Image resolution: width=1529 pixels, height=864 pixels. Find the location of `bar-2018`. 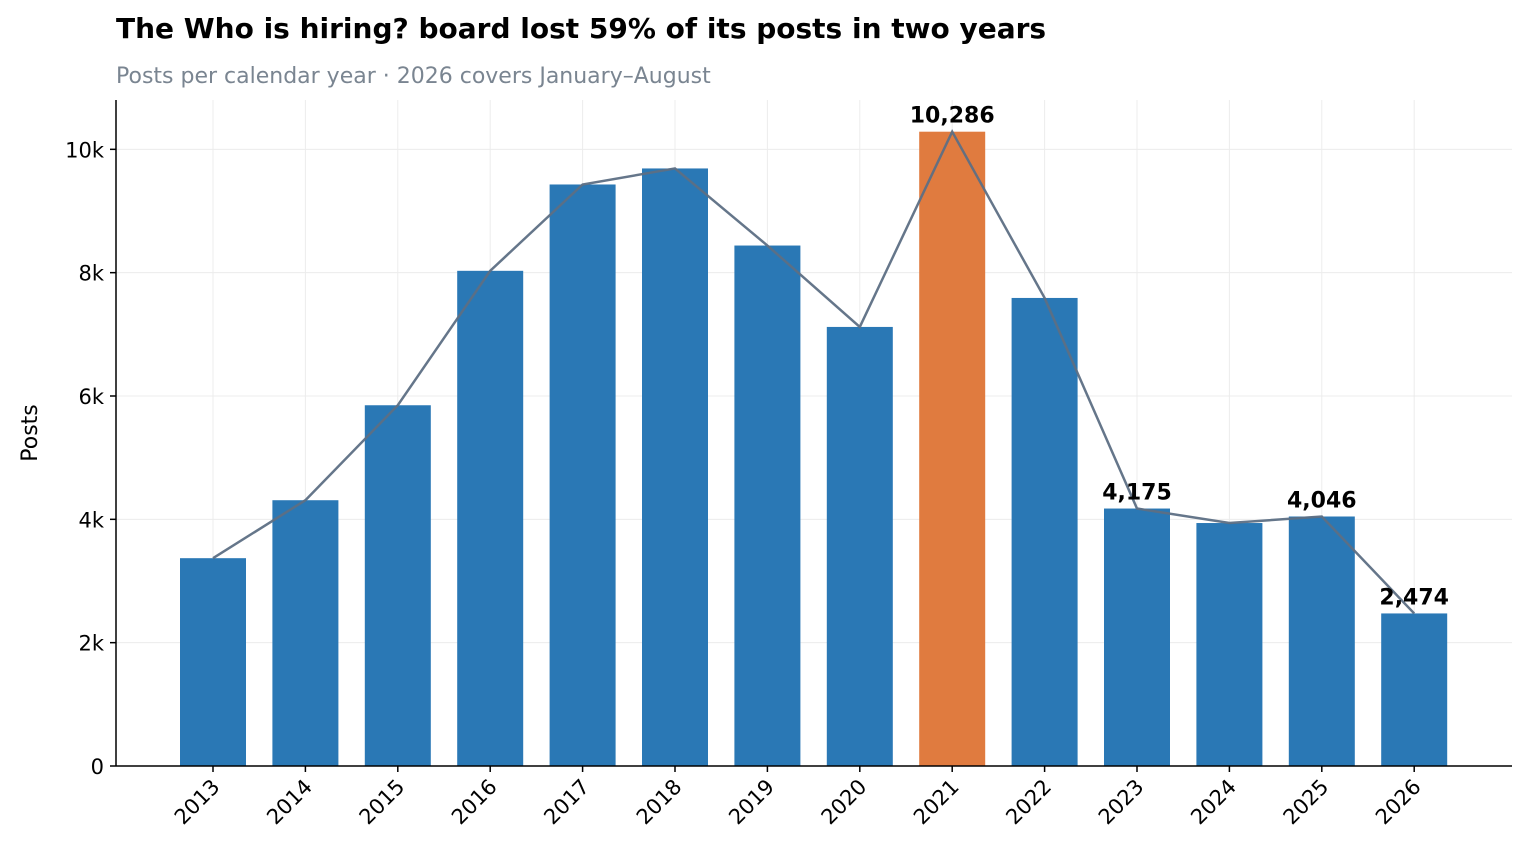

bar-2018 is located at coordinates (675, 467).